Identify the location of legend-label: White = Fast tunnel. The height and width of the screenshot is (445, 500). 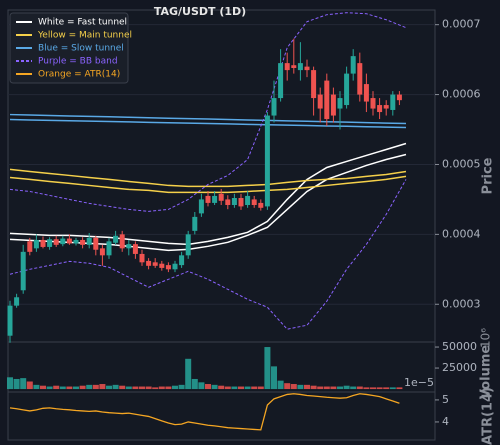
(82, 23).